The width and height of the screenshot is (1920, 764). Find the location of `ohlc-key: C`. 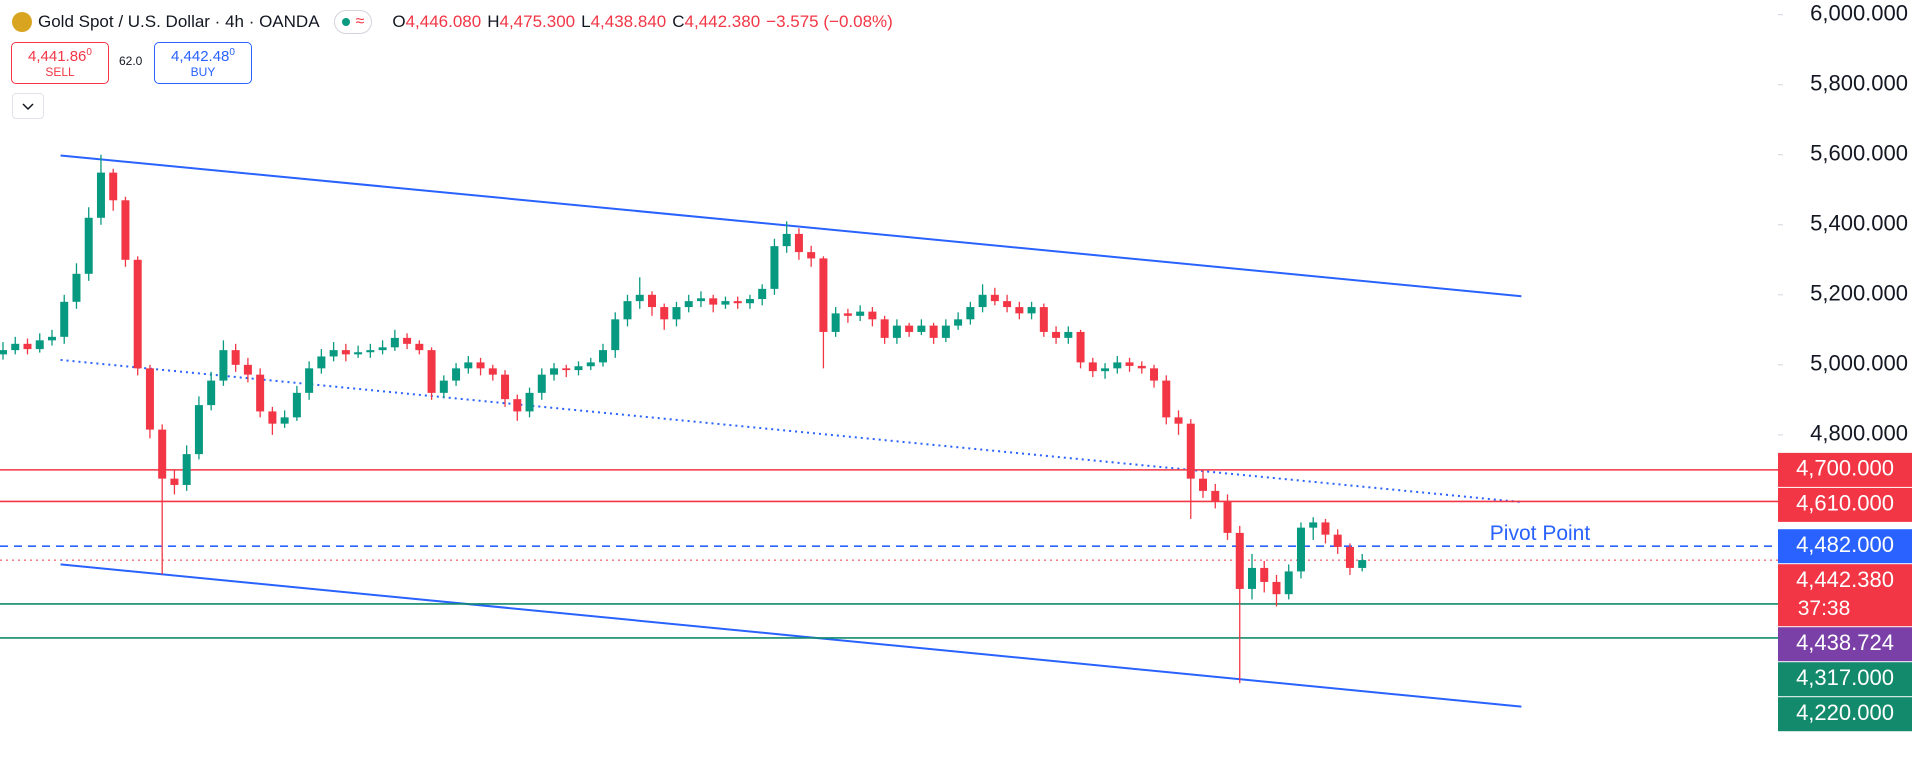

ohlc-key: C is located at coordinates (678, 21).